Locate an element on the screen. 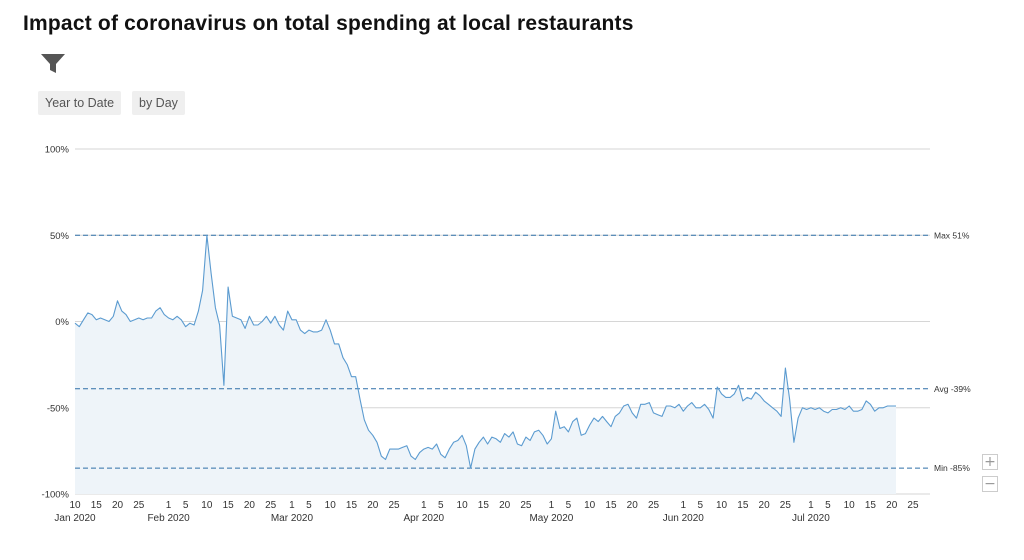 Image resolution: width=1024 pixels, height=560 pixels. y-tick-label: 0% is located at coordinates (62, 322).